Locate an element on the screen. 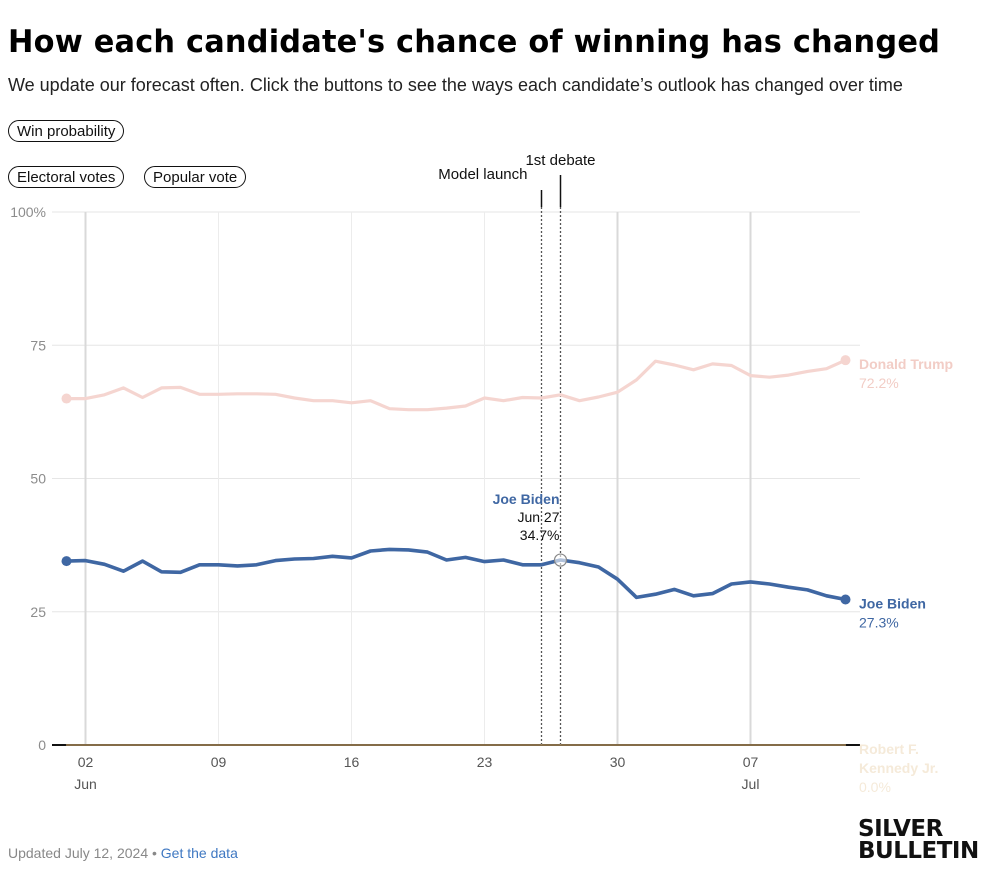 This screenshot has height=892, width=1002. y-tick-label: 100% is located at coordinates (28, 212).